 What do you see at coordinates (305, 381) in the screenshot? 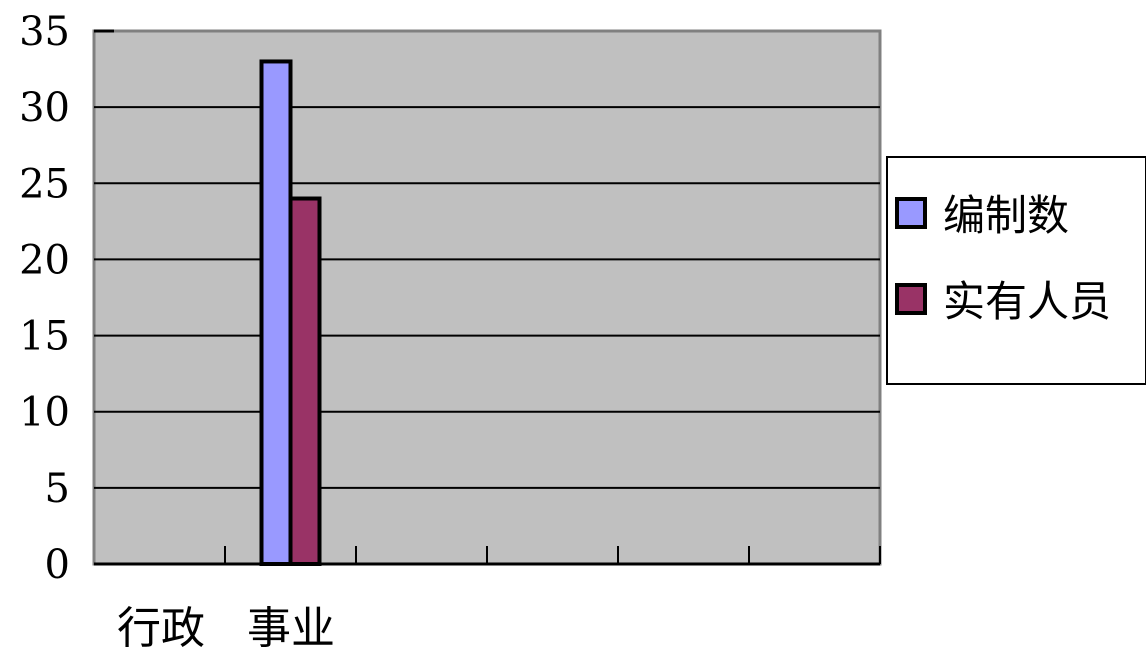
I see `bar-shiyourenyuan` at bounding box center [305, 381].